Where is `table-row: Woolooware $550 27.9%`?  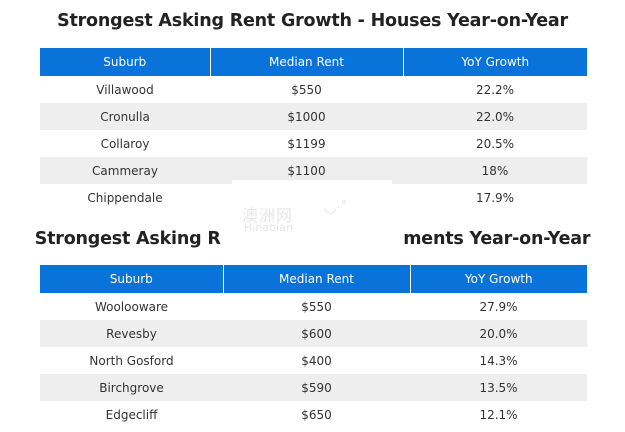
table-row: Woolooware $550 27.9% is located at coordinates (313, 306).